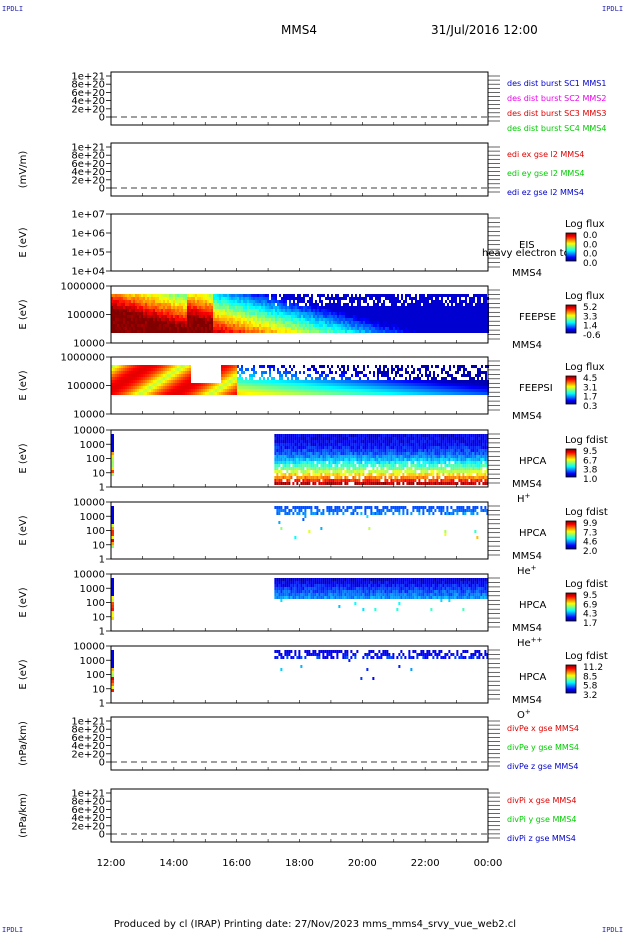 Image resolution: width=630 pixels, height=934 pixels. What do you see at coordinates (530, 642) in the screenshot?
I see `species-label: He++` at bounding box center [530, 642].